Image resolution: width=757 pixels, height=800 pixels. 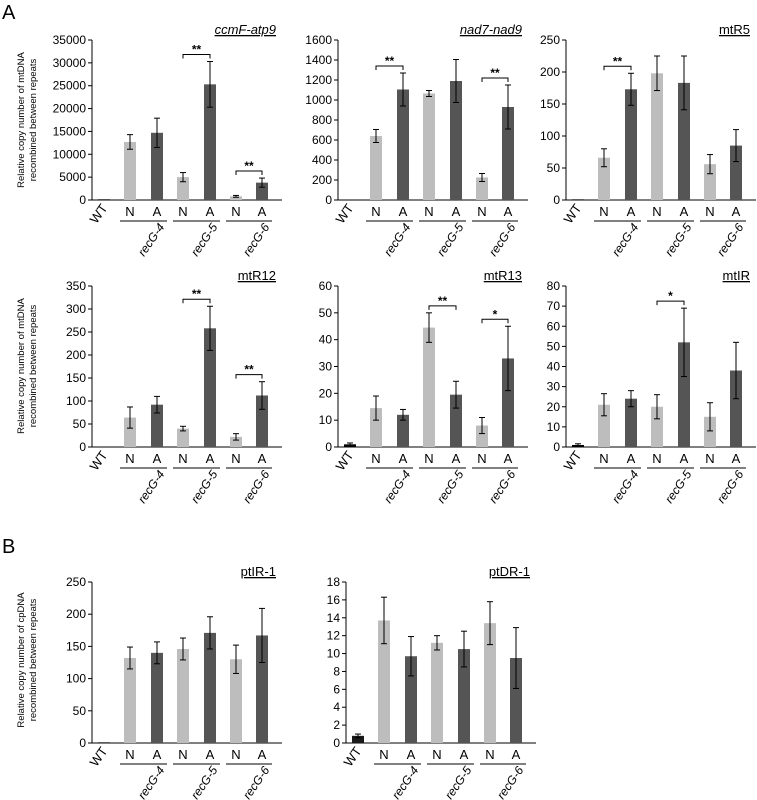 I want to click on y-tick-label: 18, so click(x=334, y=582).